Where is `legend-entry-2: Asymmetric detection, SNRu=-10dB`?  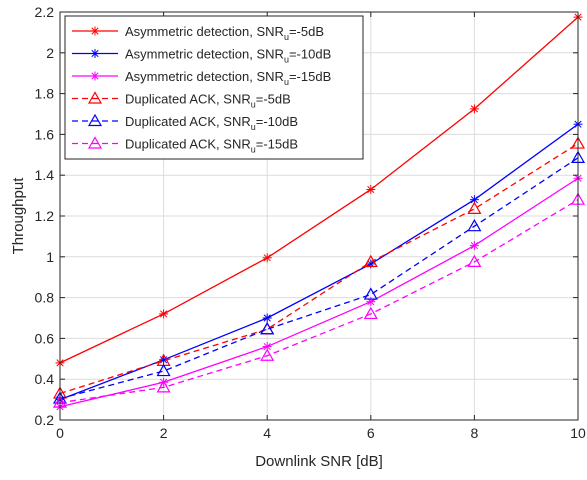 legend-entry-2: Asymmetric detection, SNRu=-10dB is located at coordinates (201, 56).